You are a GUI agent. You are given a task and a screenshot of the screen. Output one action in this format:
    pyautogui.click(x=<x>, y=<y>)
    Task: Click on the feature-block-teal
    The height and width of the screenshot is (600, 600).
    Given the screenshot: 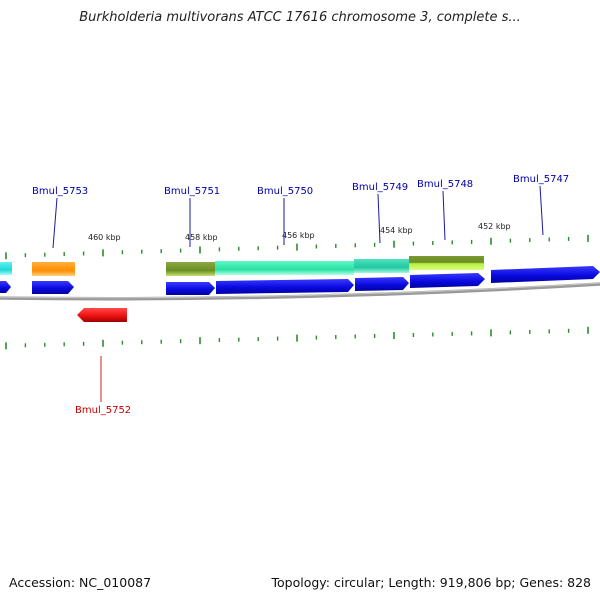 What is the action you would take?
    pyautogui.click(x=381, y=266)
    